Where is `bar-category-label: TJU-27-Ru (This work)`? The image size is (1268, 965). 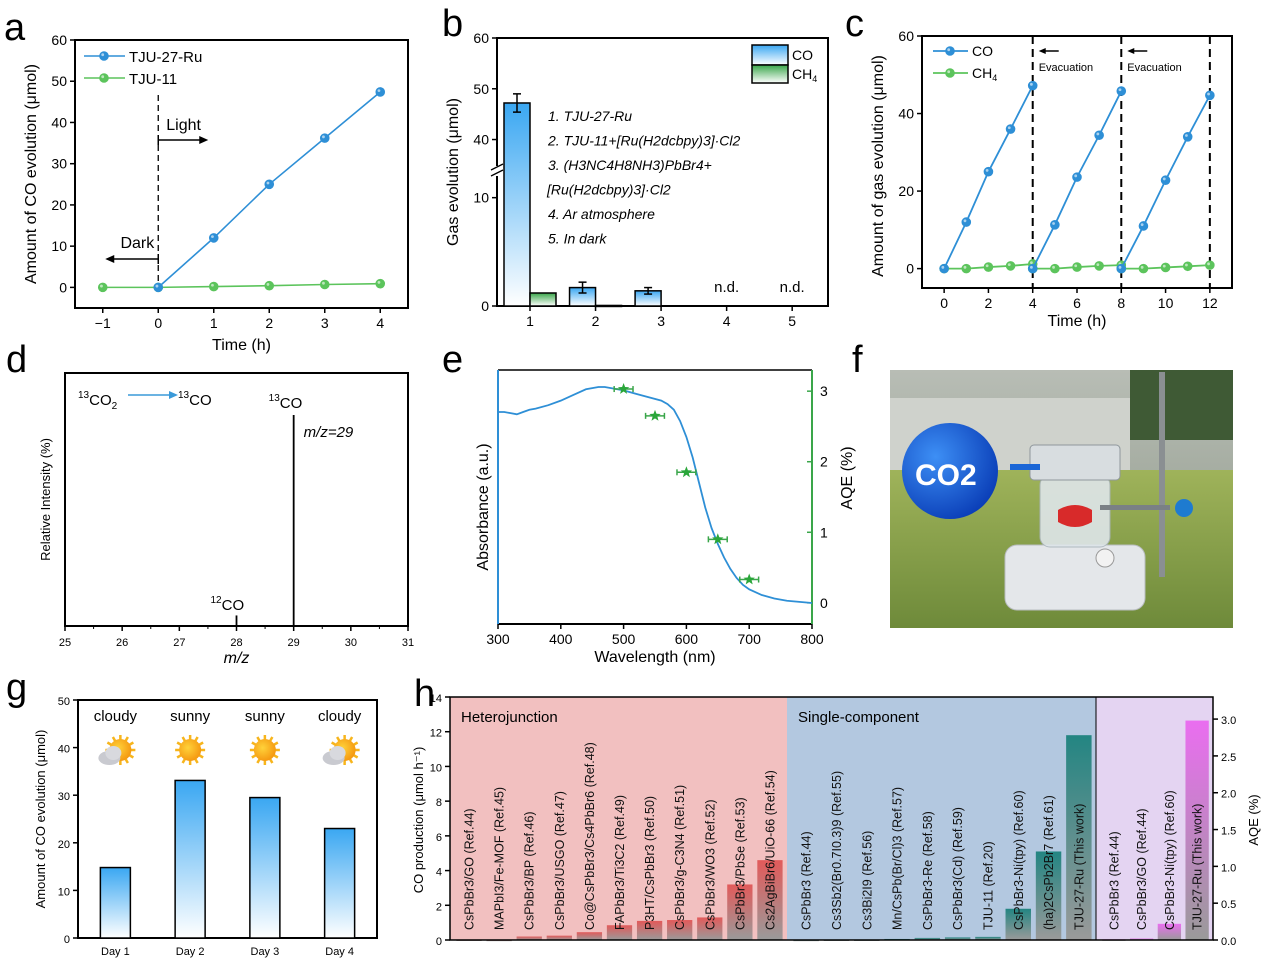
bar-category-label: TJU-27-Ru (This work) is located at coordinates (1079, 867).